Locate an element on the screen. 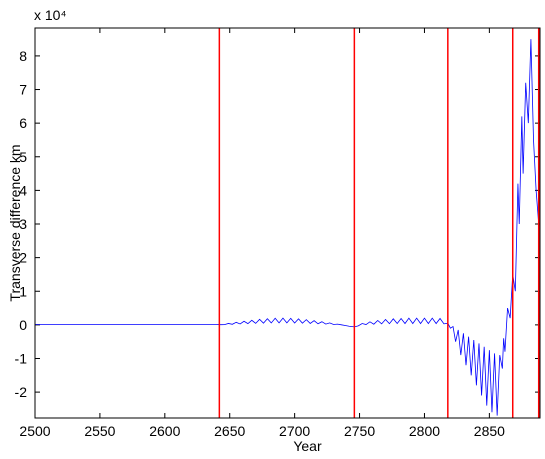 Image resolution: width=545 pixels, height=459 pixels. x-tick-label: 2750 is located at coordinates (359, 431).